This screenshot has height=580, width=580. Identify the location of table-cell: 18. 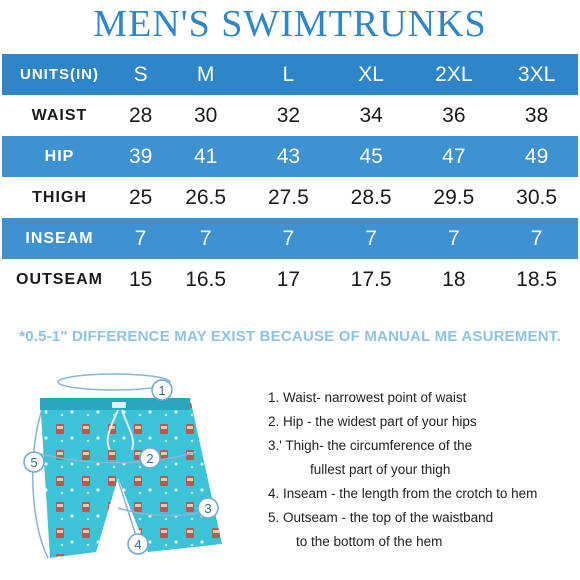
(454, 279).